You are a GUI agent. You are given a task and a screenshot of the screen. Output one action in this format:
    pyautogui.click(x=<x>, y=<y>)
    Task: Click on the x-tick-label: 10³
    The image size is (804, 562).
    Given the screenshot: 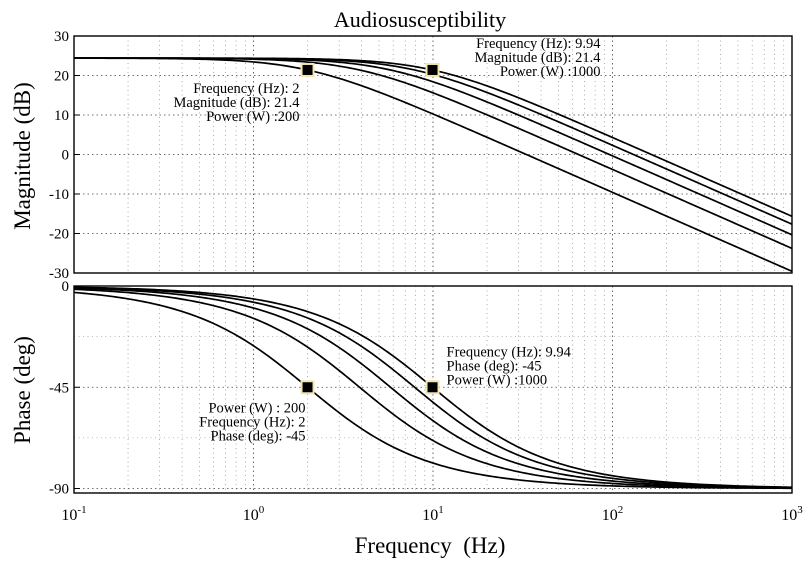 What is the action you would take?
    pyautogui.click(x=792, y=514)
    